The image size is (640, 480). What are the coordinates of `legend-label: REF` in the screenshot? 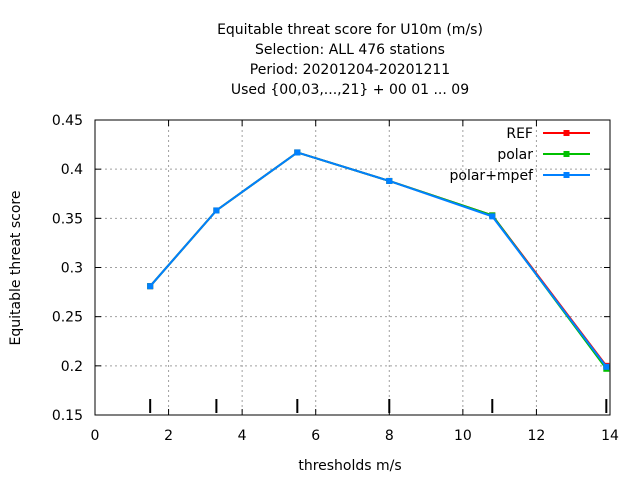 It's located at (519, 134).